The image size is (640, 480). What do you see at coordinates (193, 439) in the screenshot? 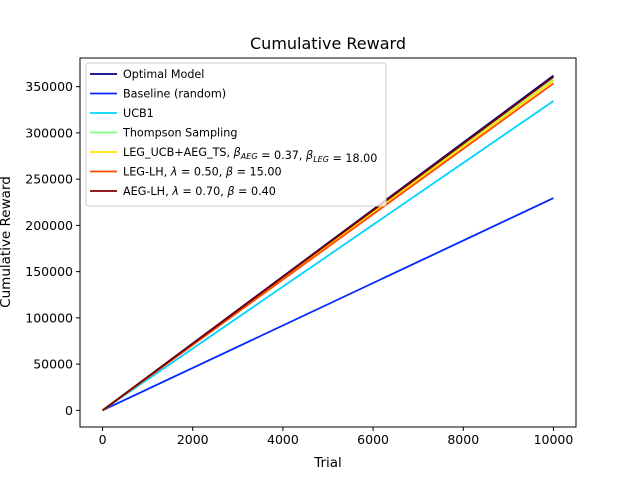
I see `x-tick-label: 2000` at bounding box center [193, 439].